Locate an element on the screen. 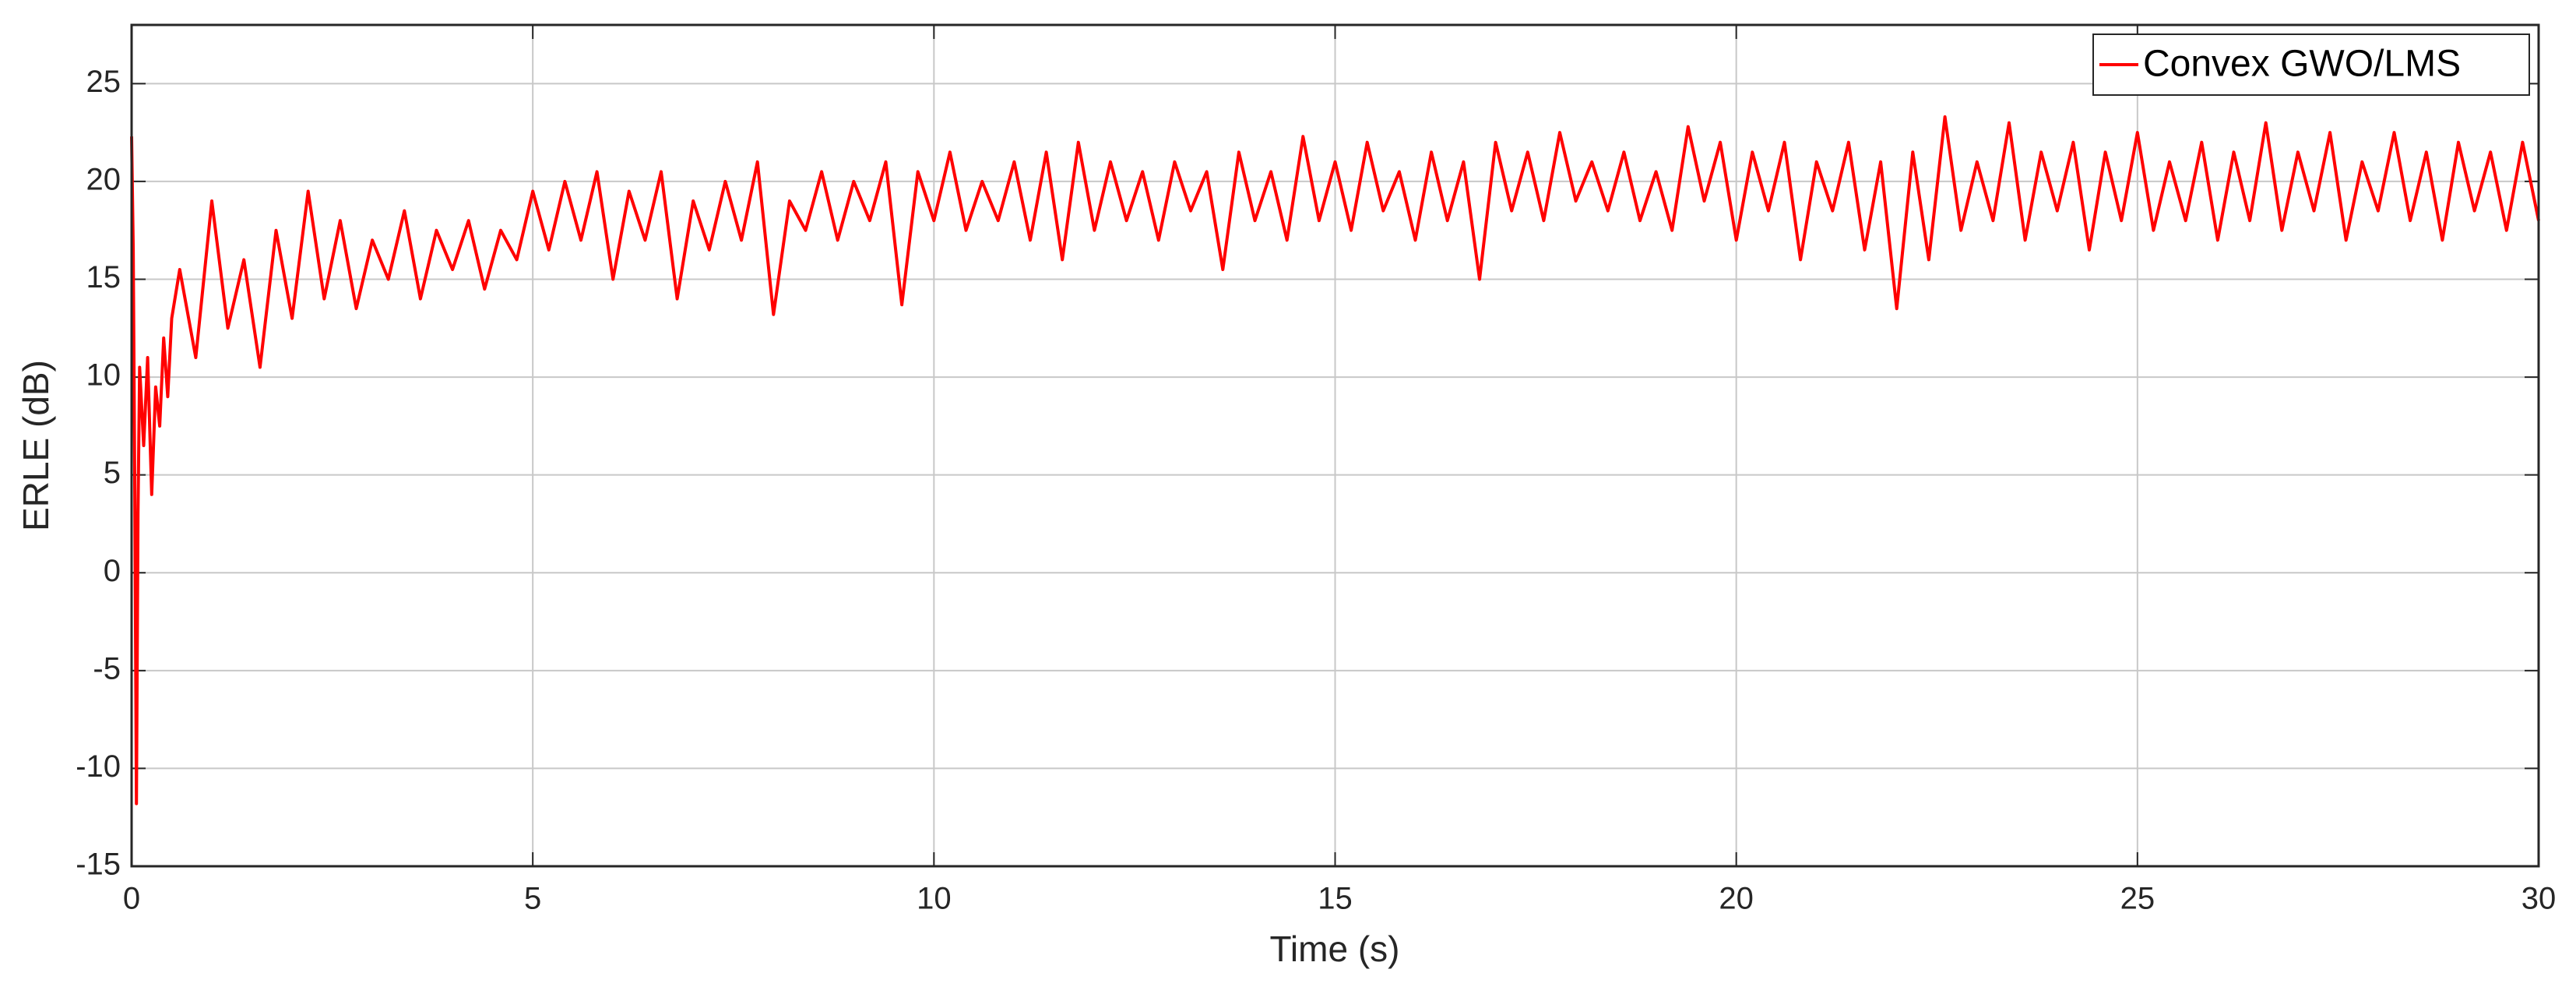 Image resolution: width=2576 pixels, height=994 pixels. y-tick-label: 25 is located at coordinates (103, 82).